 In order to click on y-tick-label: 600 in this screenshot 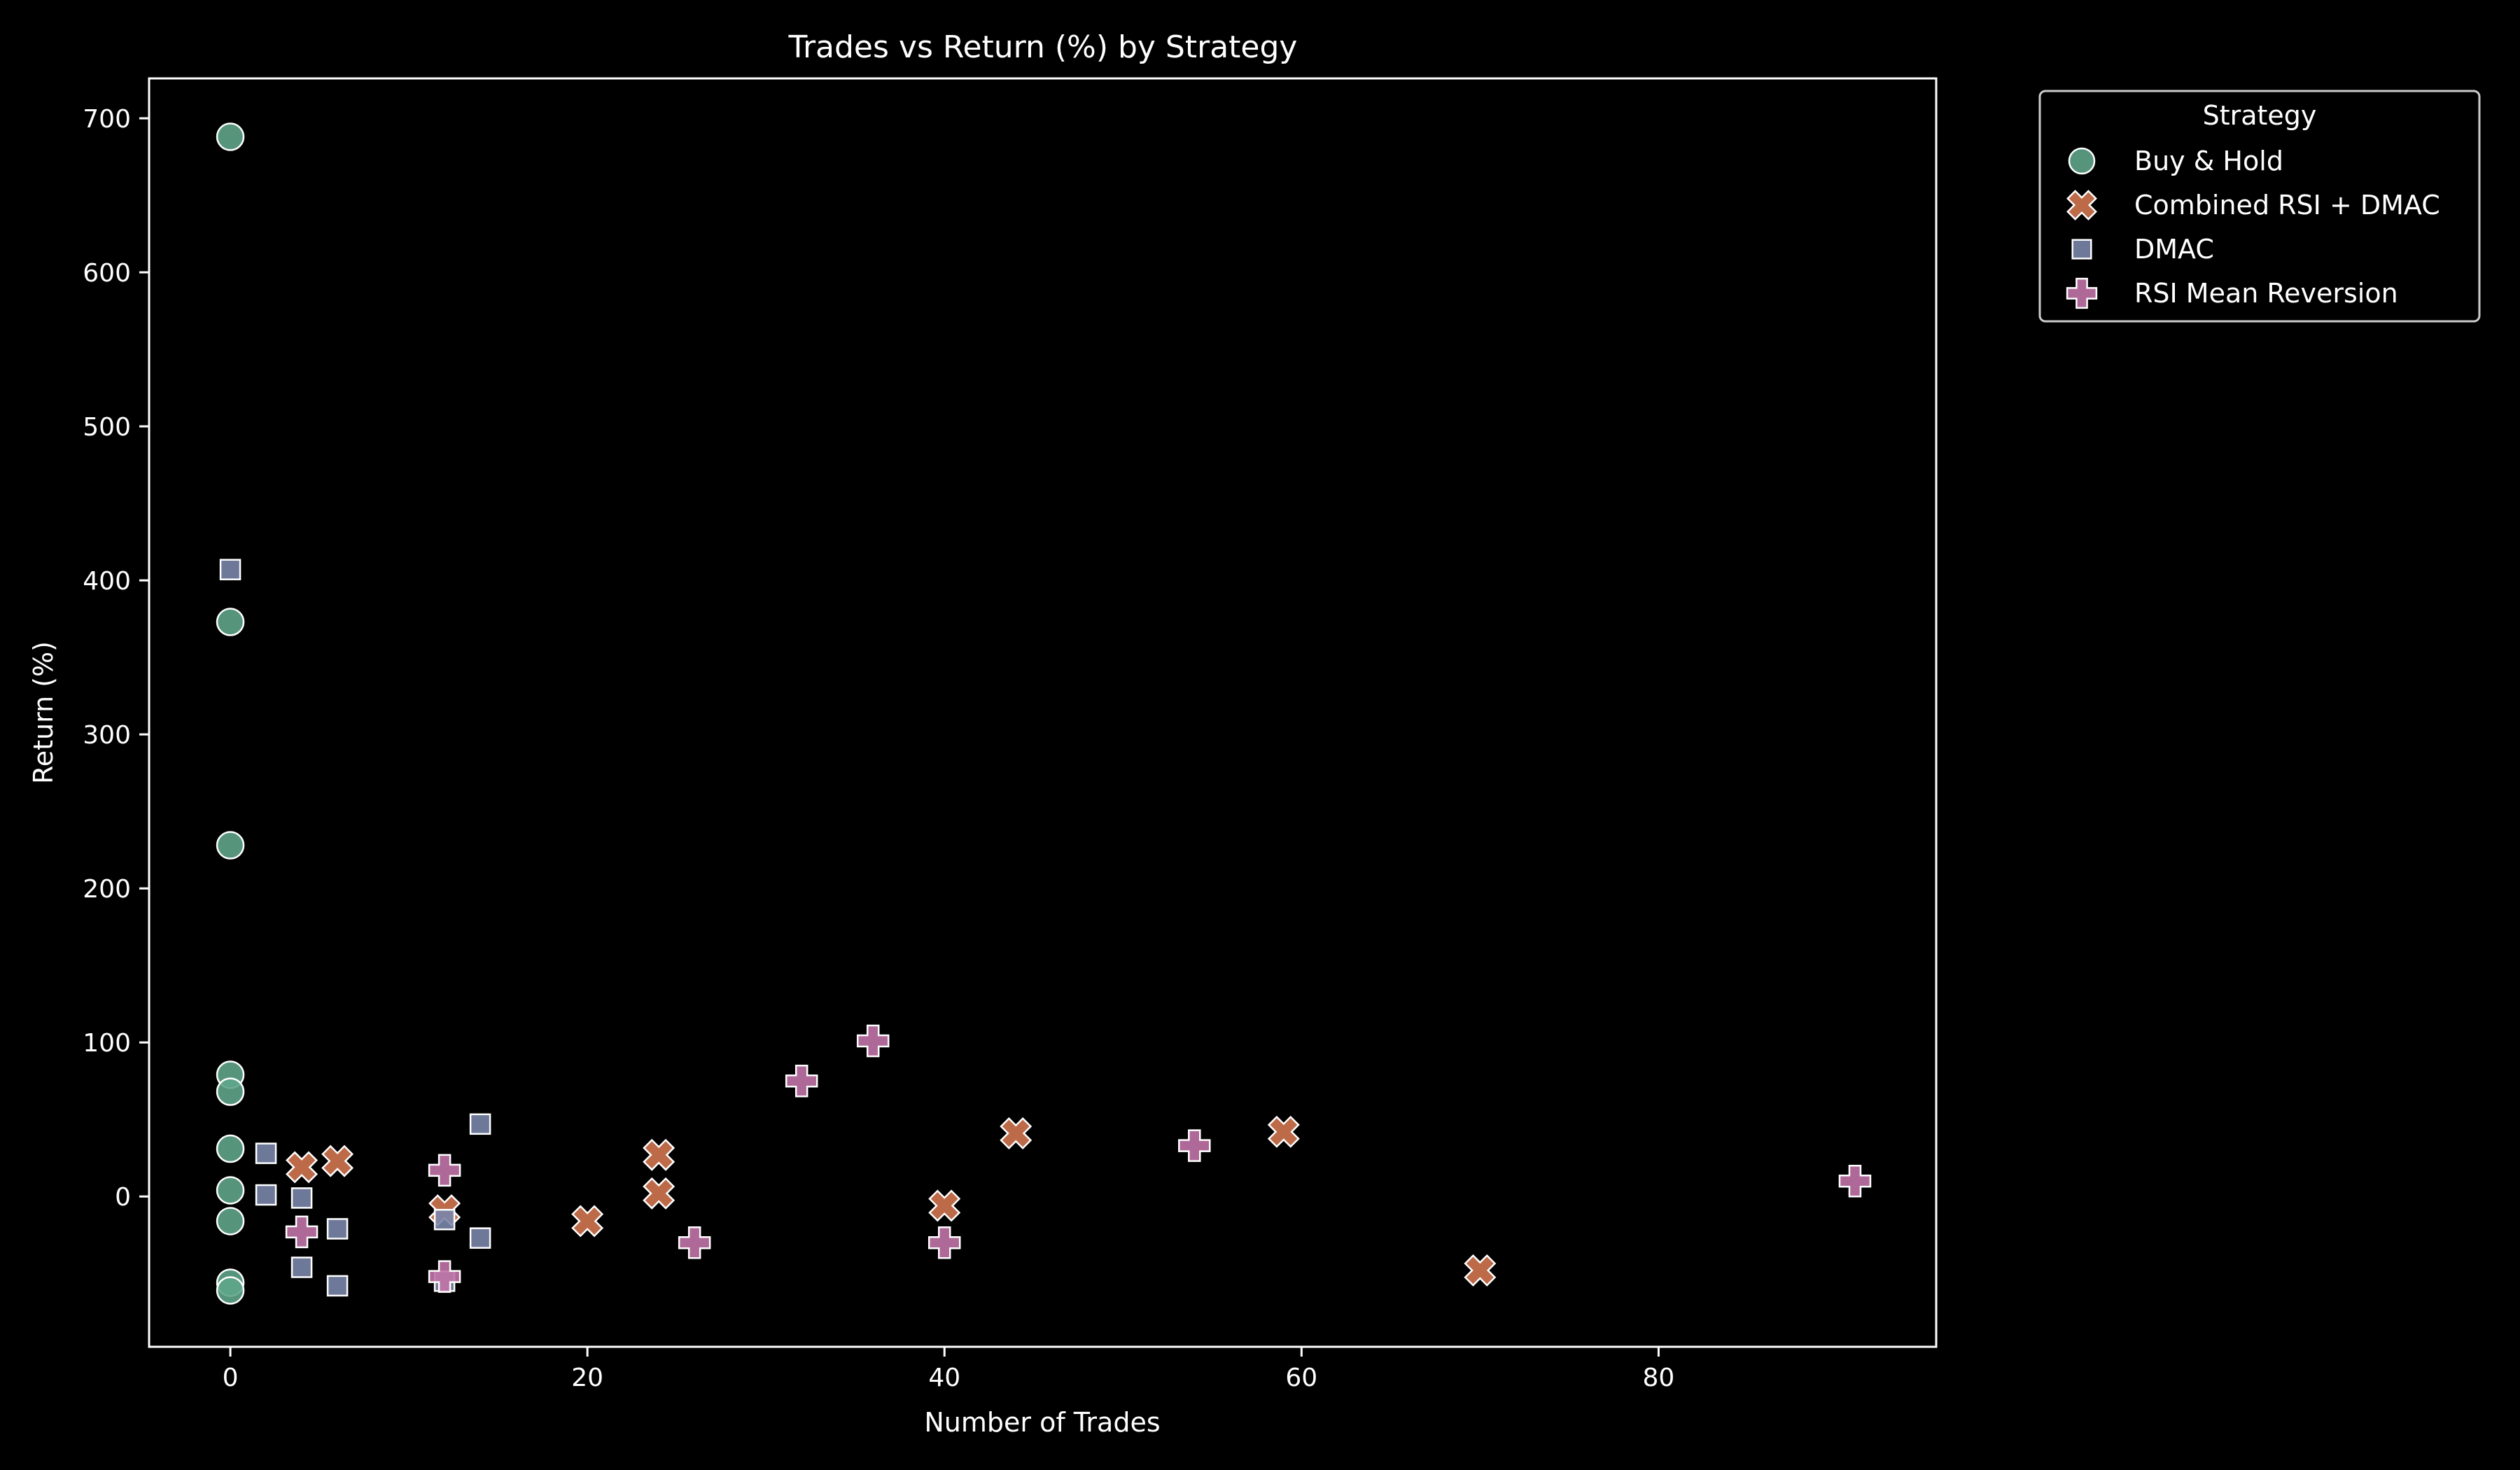, I will do `click(107, 273)`.